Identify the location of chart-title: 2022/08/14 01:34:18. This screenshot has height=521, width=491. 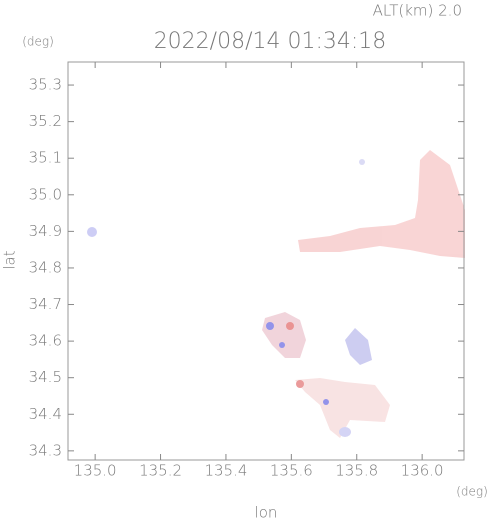
(270, 41).